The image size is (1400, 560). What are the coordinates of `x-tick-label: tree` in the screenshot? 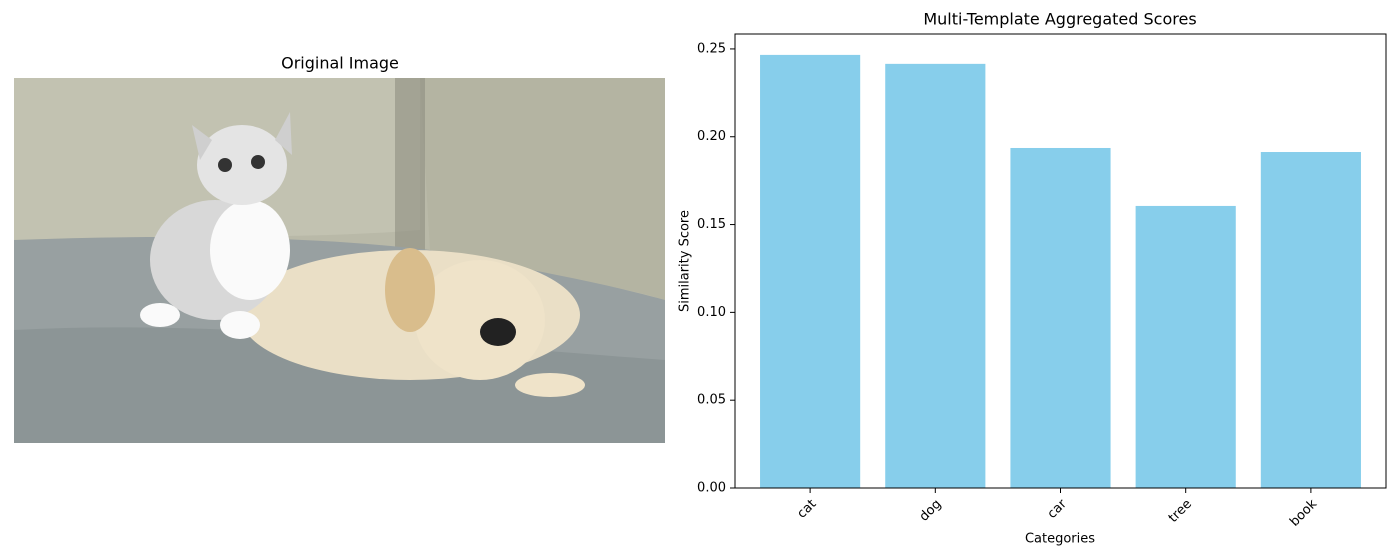 It's located at (1180, 511).